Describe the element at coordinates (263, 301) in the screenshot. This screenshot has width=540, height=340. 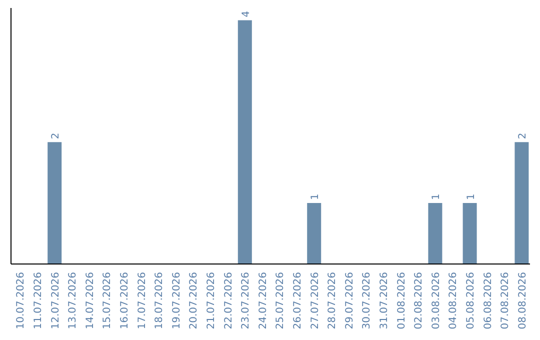
I see `x-tick-label: 24.07.2026` at that location.